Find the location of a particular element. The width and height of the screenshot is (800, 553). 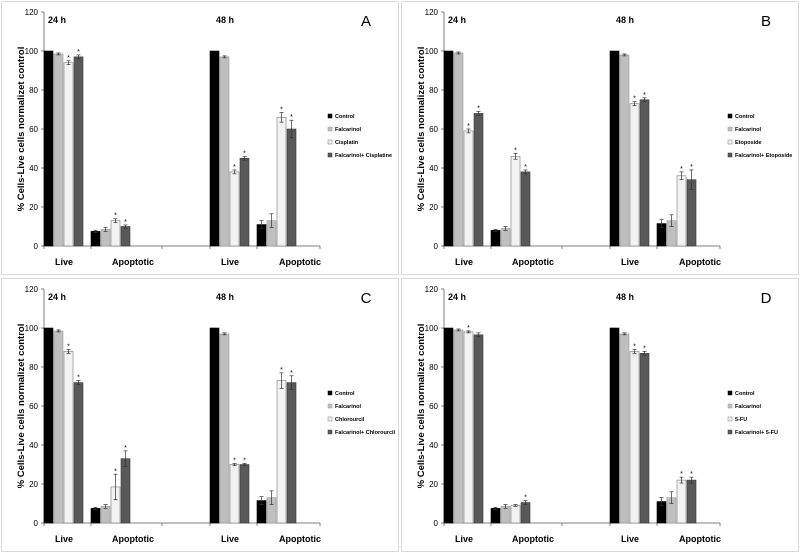

legend-label: Falcarinol+ 5-FU is located at coordinates (756, 433).